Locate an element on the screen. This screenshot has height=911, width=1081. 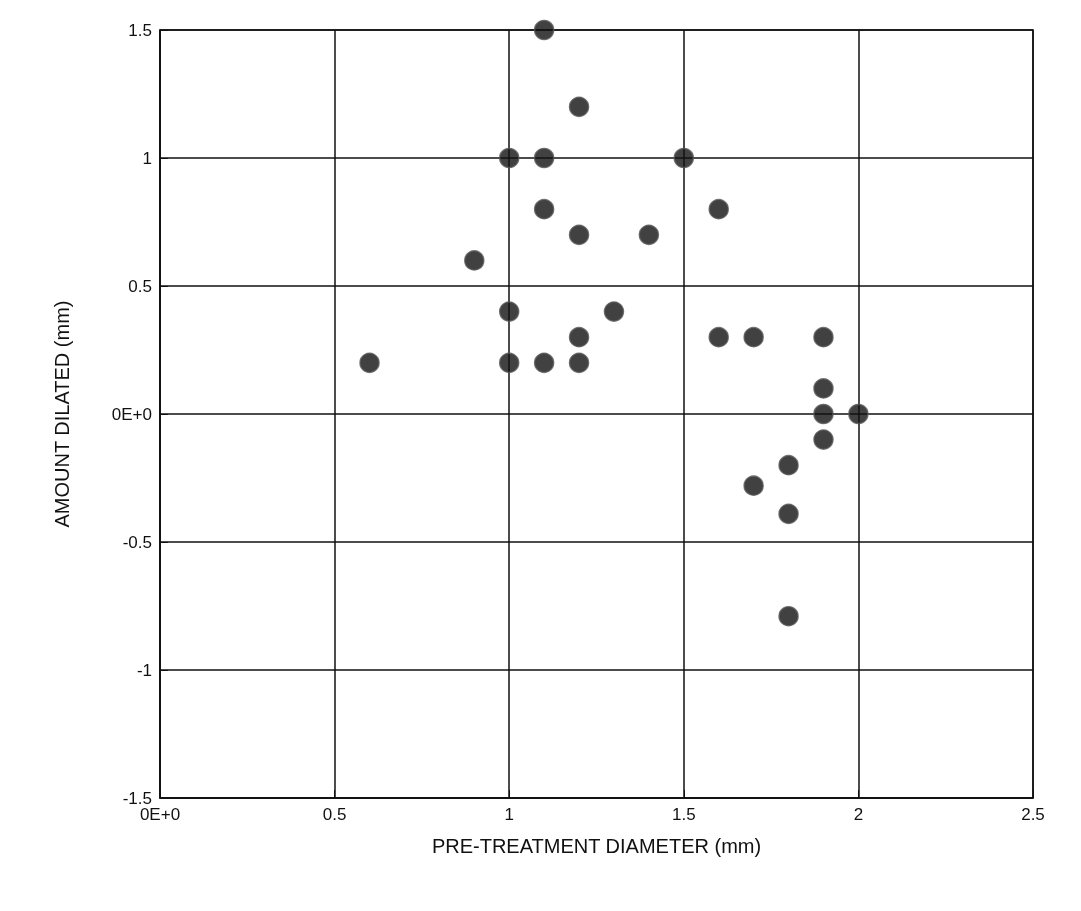
x-tick-label: 2.5 is located at coordinates (1033, 814).